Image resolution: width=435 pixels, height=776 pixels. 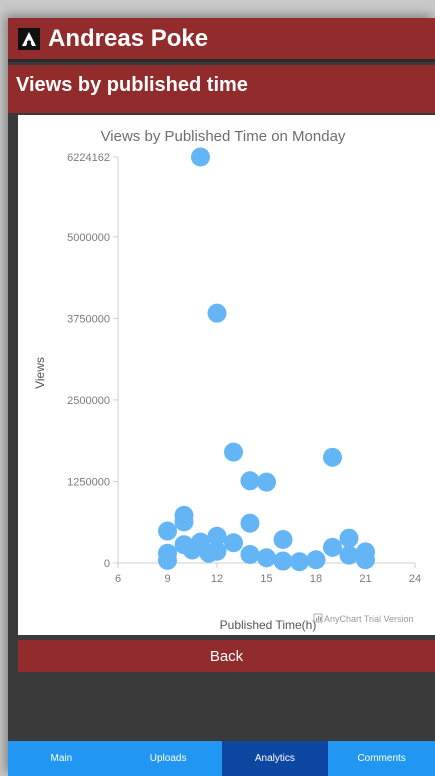 I want to click on back-button-label: Back, so click(x=226, y=656).